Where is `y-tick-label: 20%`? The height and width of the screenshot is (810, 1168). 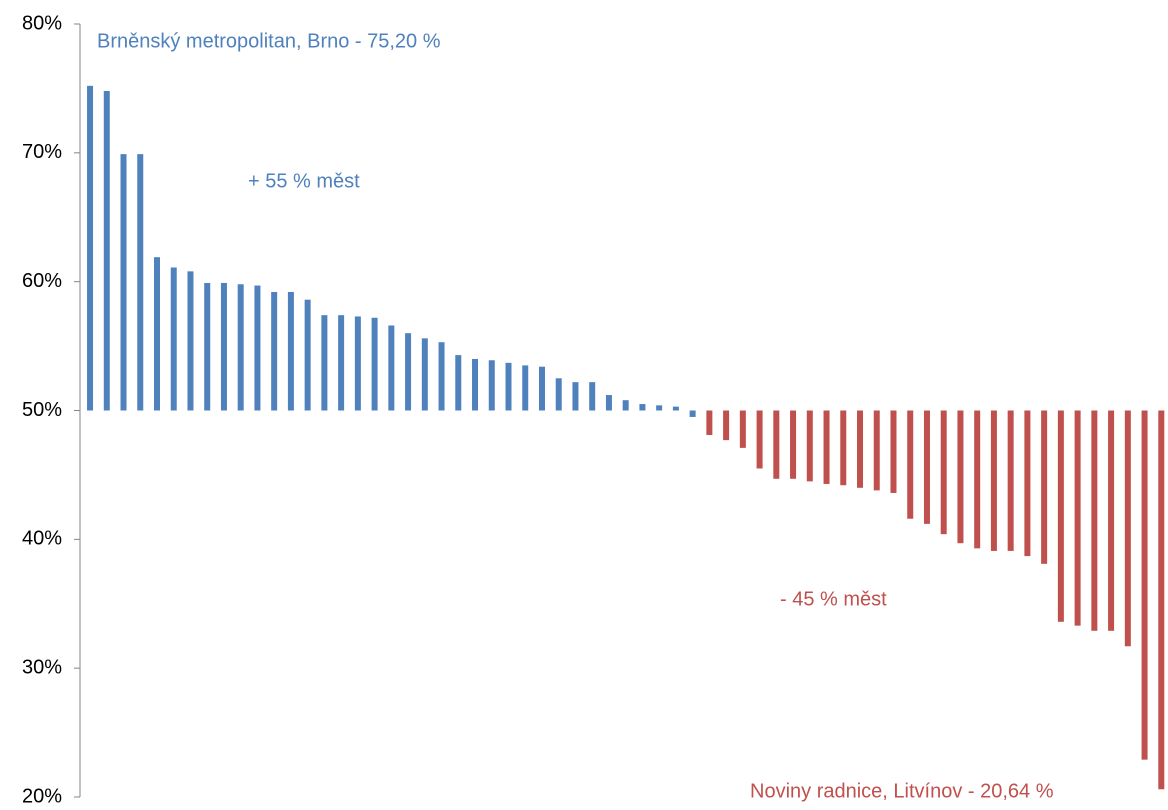
y-tick-label: 20% is located at coordinates (42, 795).